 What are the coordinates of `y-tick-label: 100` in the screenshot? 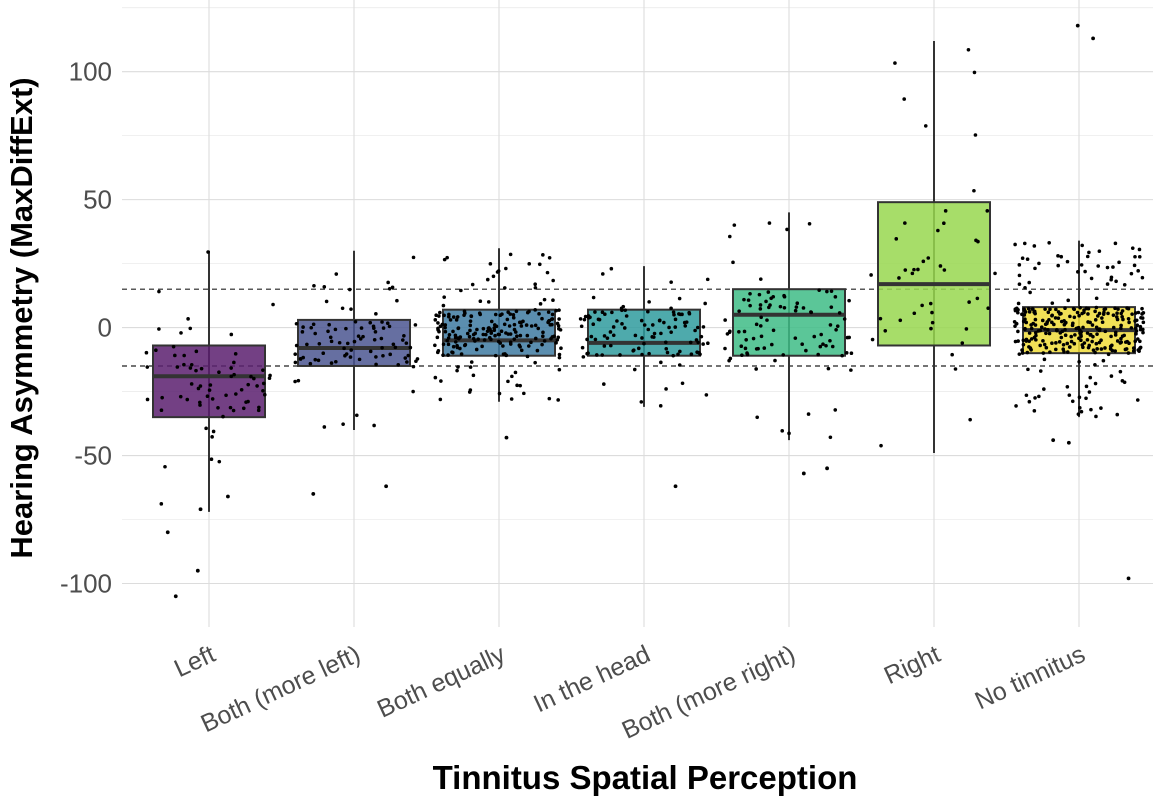 It's located at (90, 72).